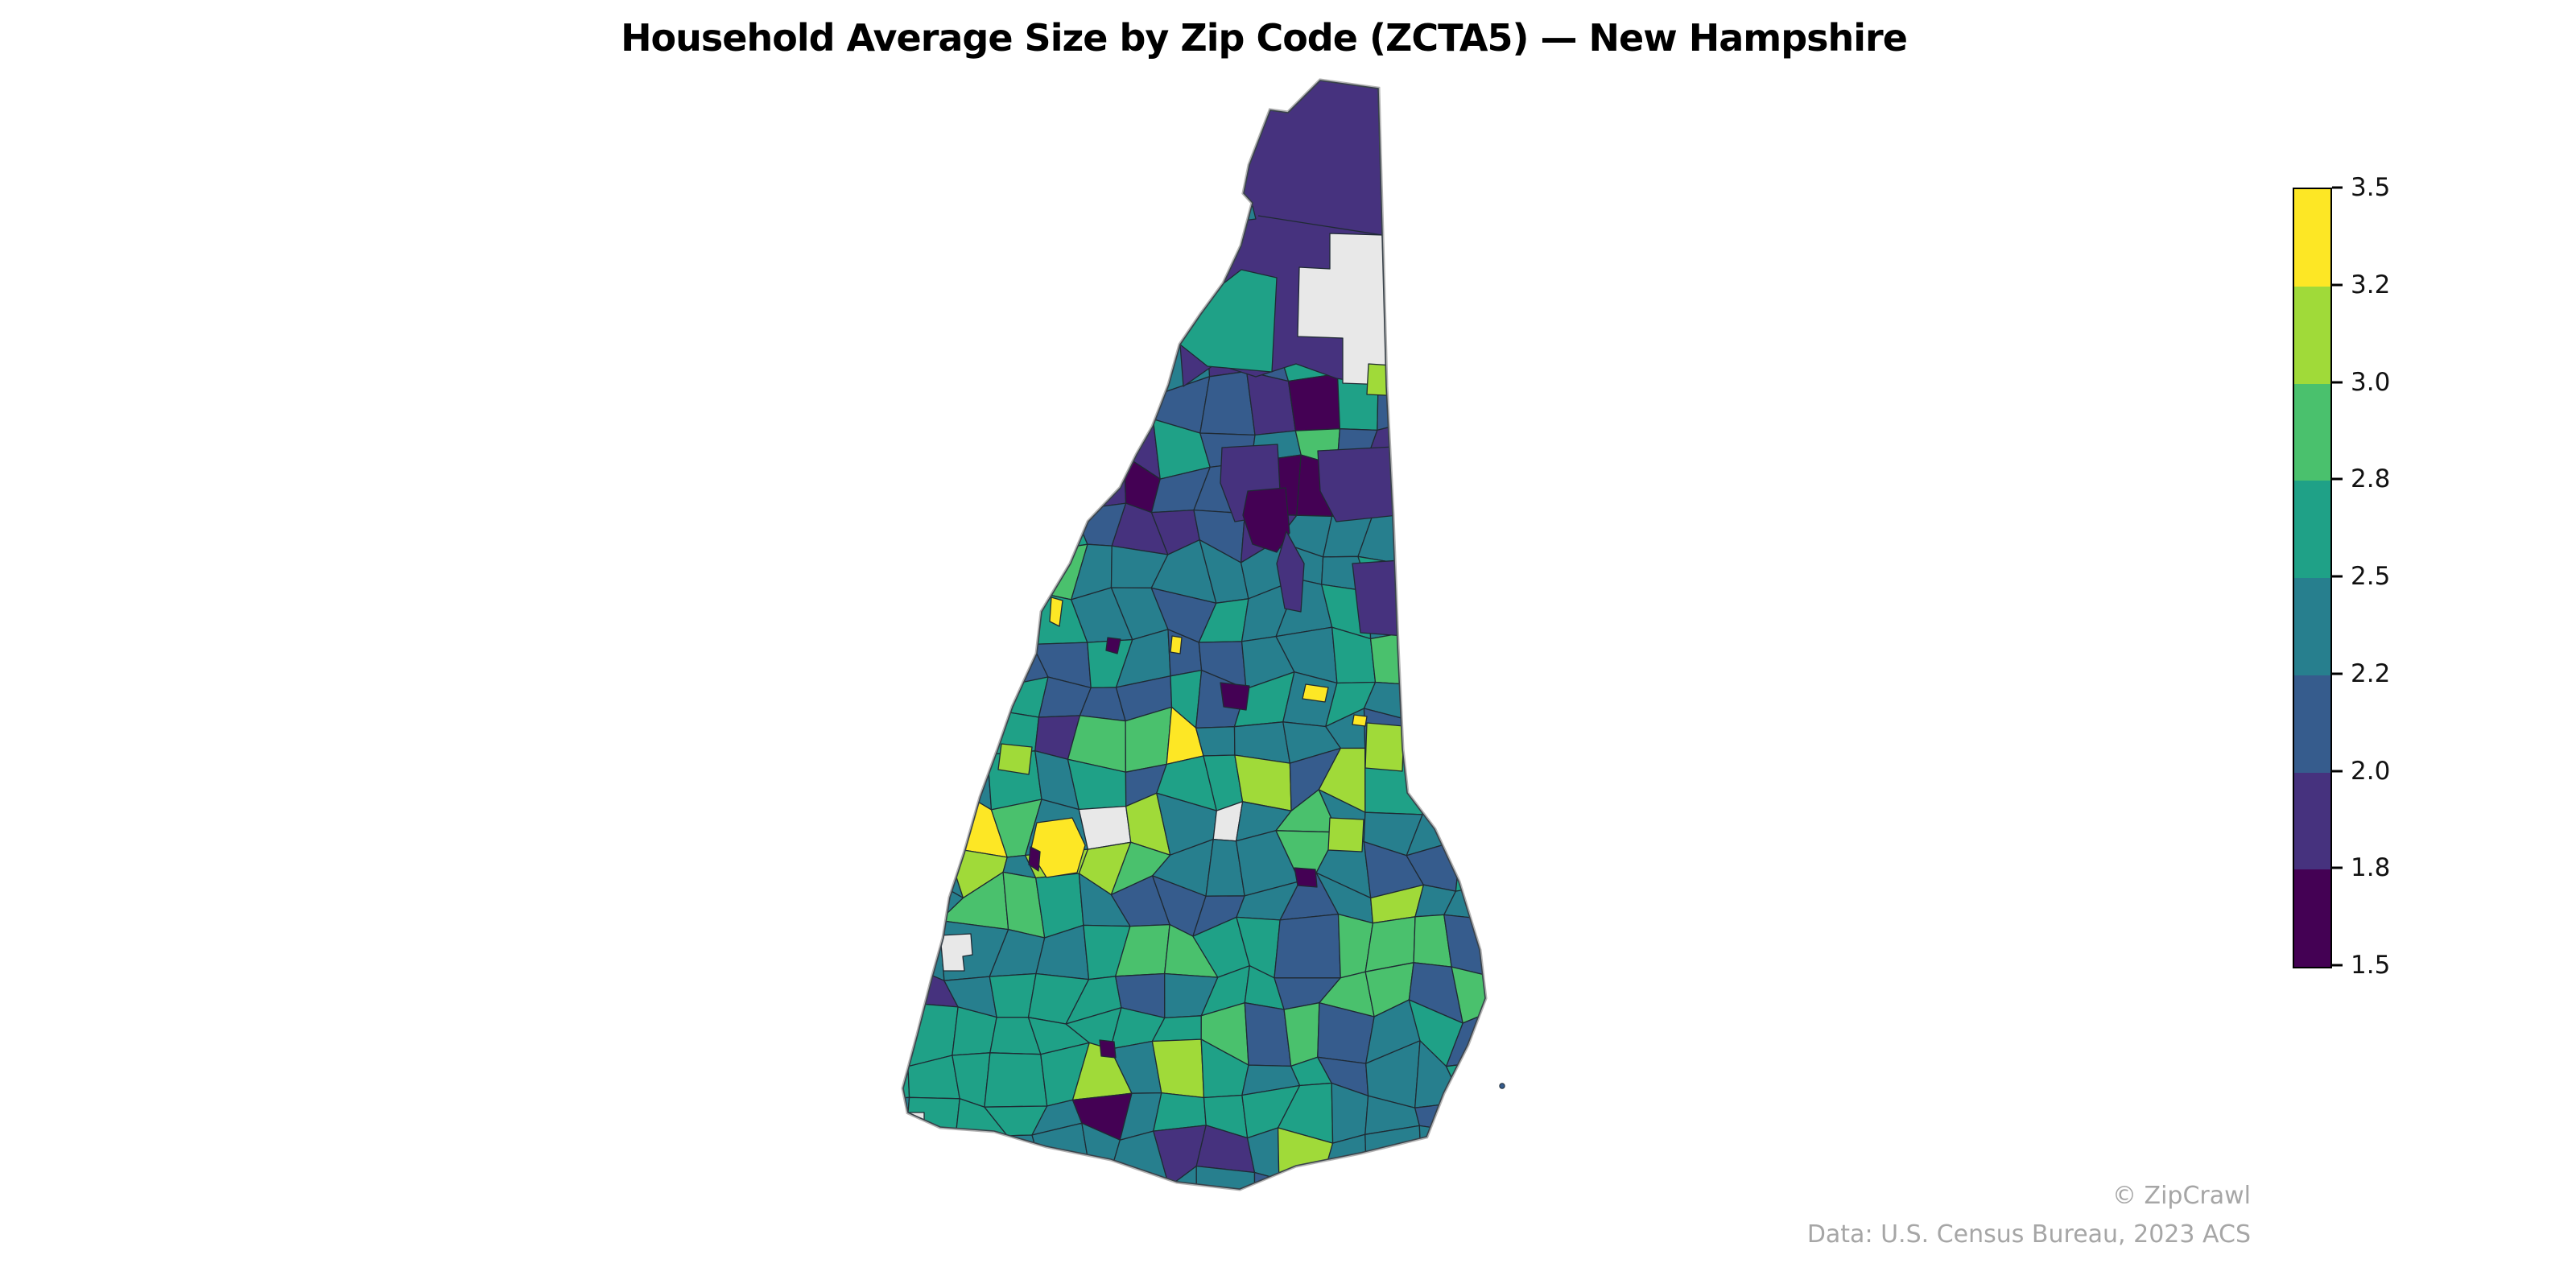 The width and height of the screenshot is (2576, 1288). I want to click on yellow-laconia, so click(1315, 693).